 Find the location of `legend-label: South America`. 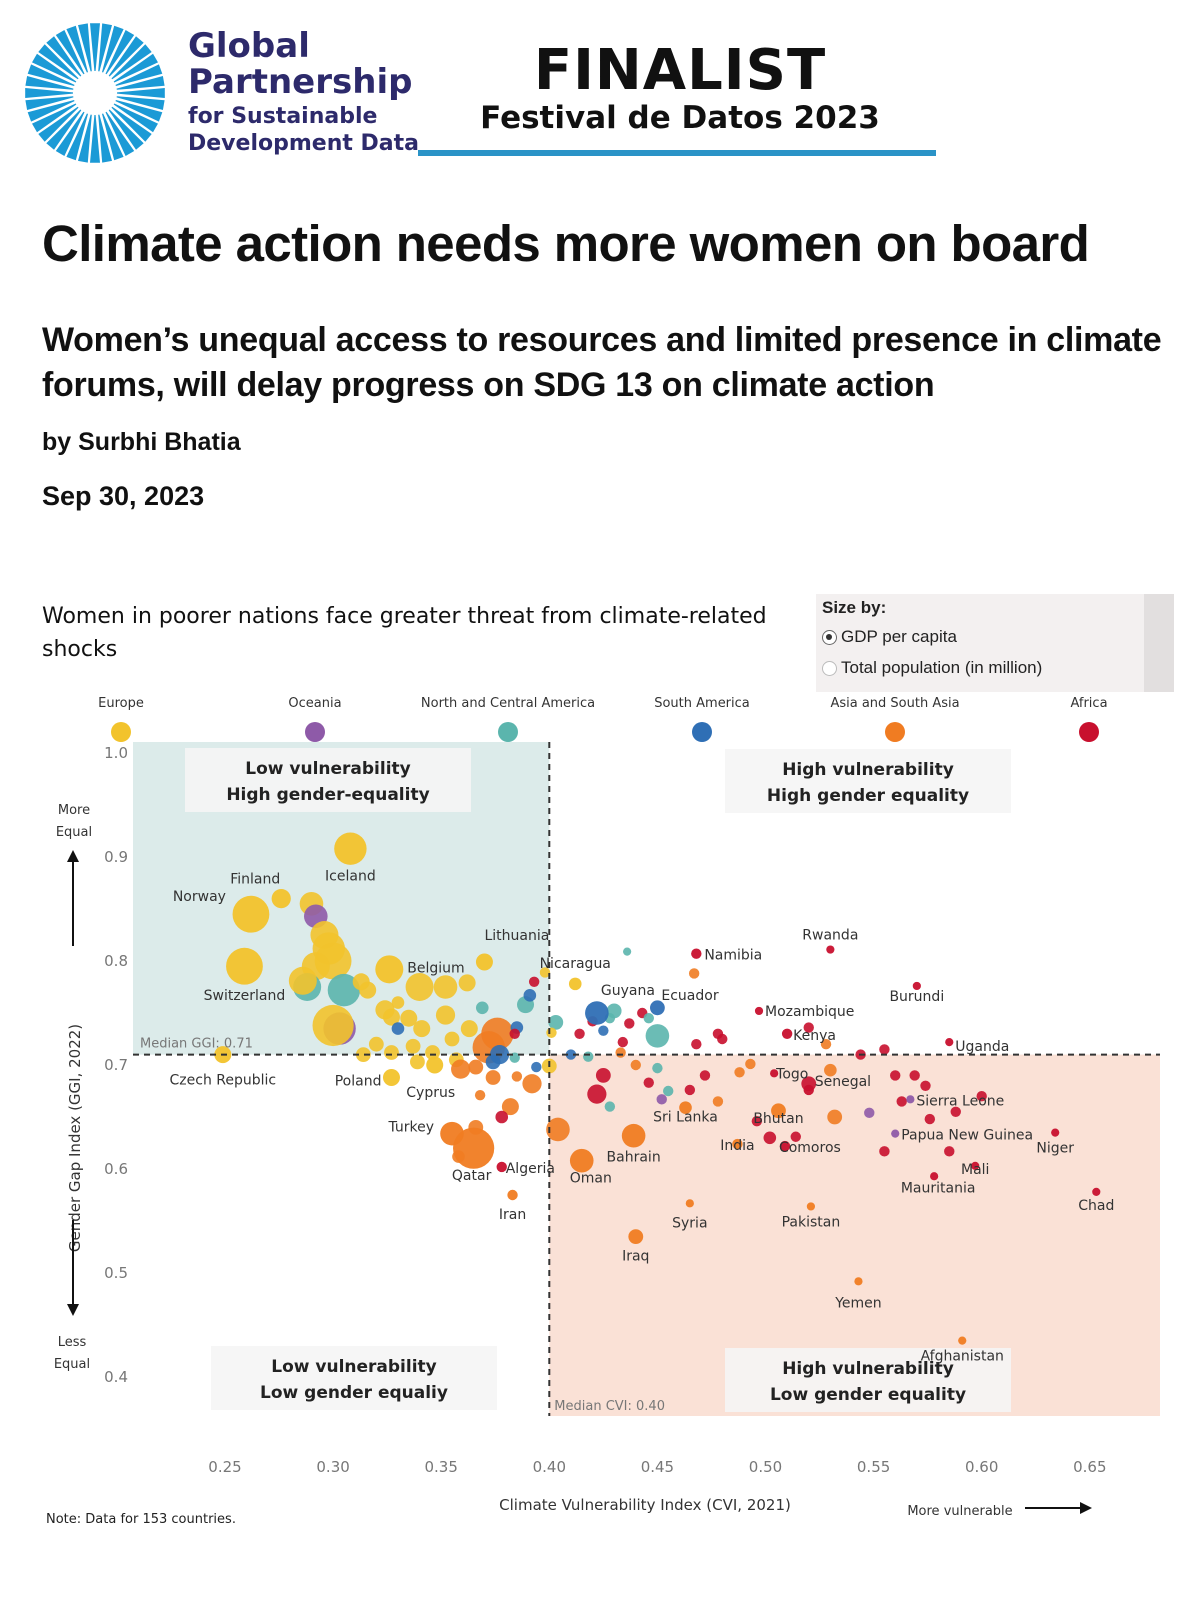

legend-label: South America is located at coordinates (702, 703).